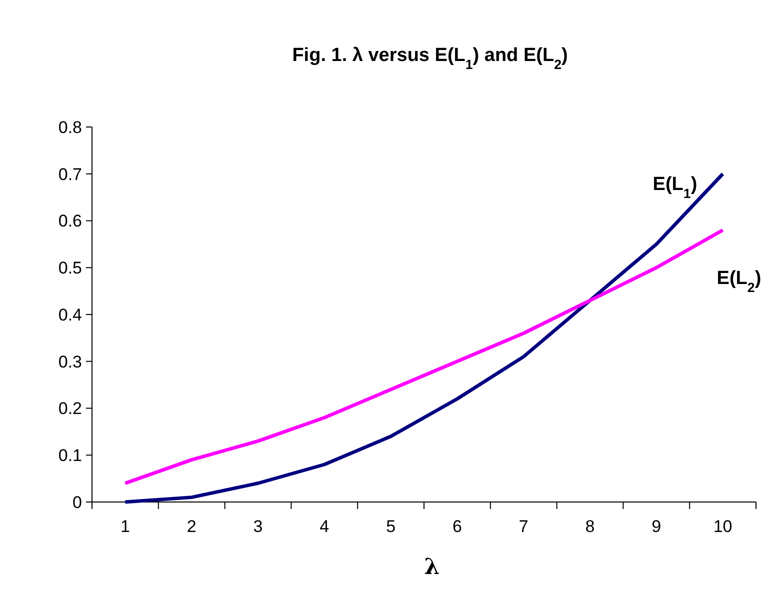 The width and height of the screenshot is (772, 598). I want to click on x-tick-label: 2, so click(191, 526).